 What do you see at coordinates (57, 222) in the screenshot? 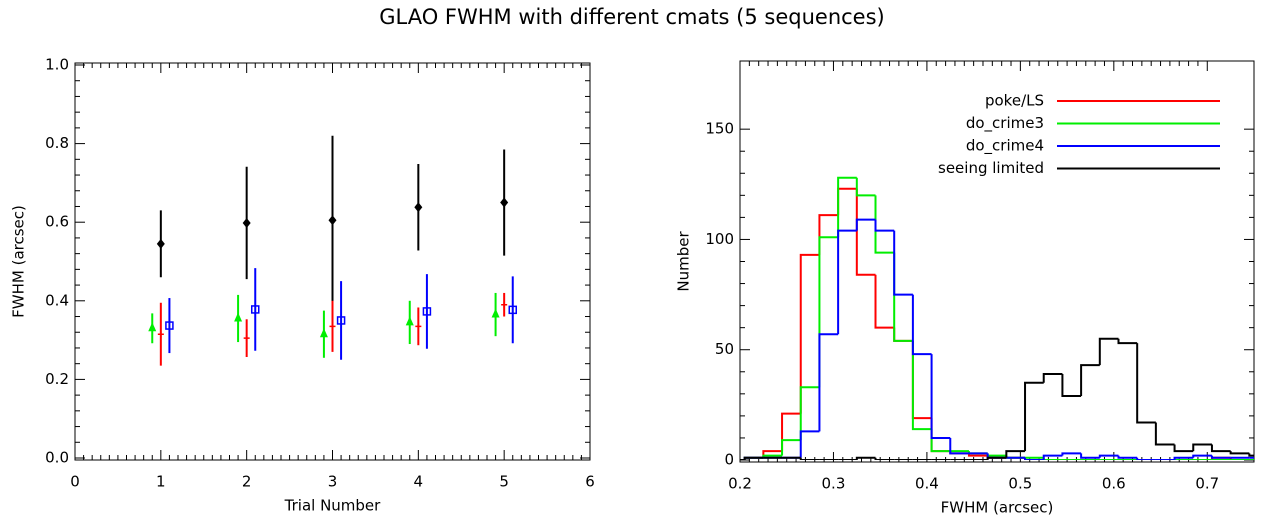
I see `y-tick-label: 0.6` at bounding box center [57, 222].